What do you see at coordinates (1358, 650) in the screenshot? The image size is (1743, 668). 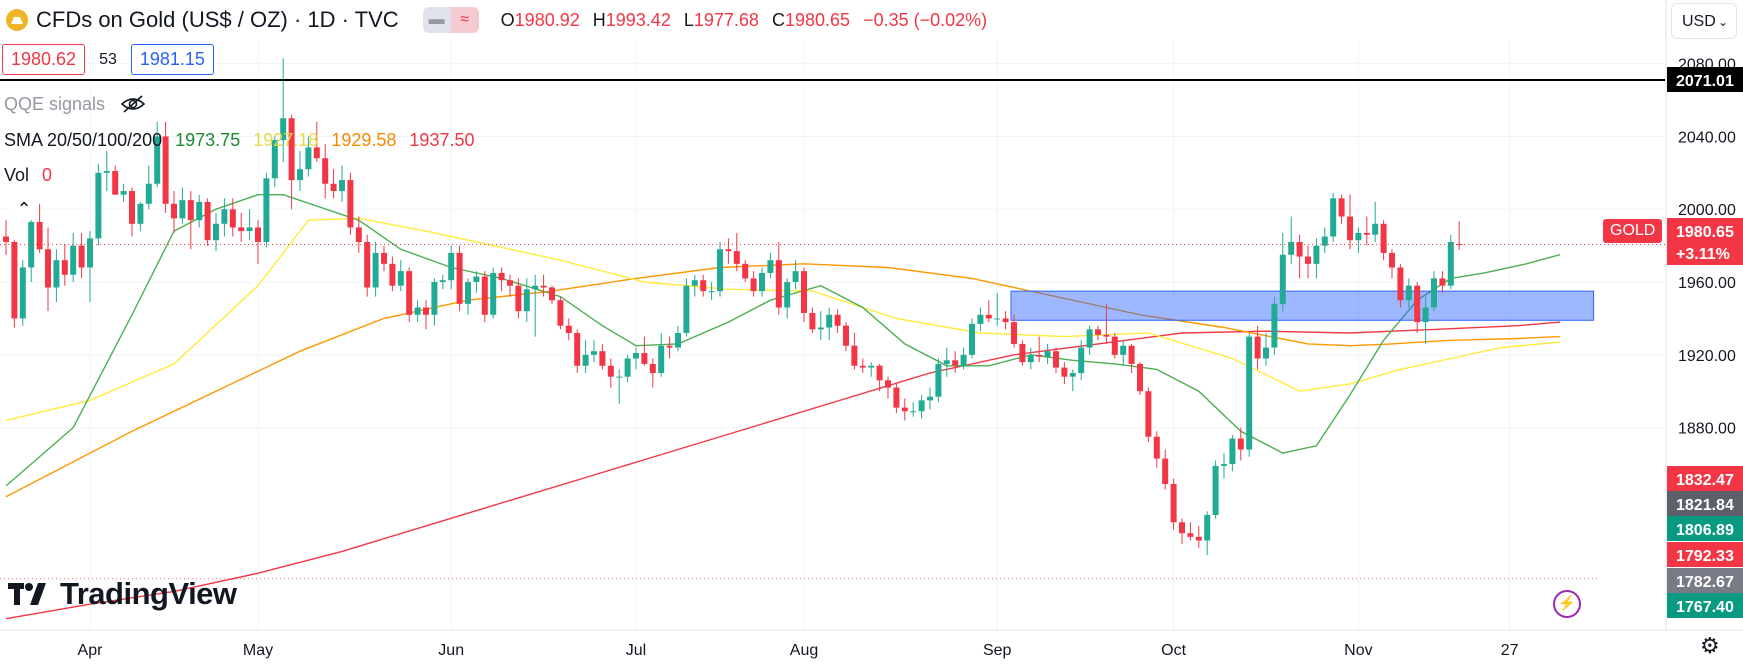 I see `time-tick-label: Nov` at bounding box center [1358, 650].